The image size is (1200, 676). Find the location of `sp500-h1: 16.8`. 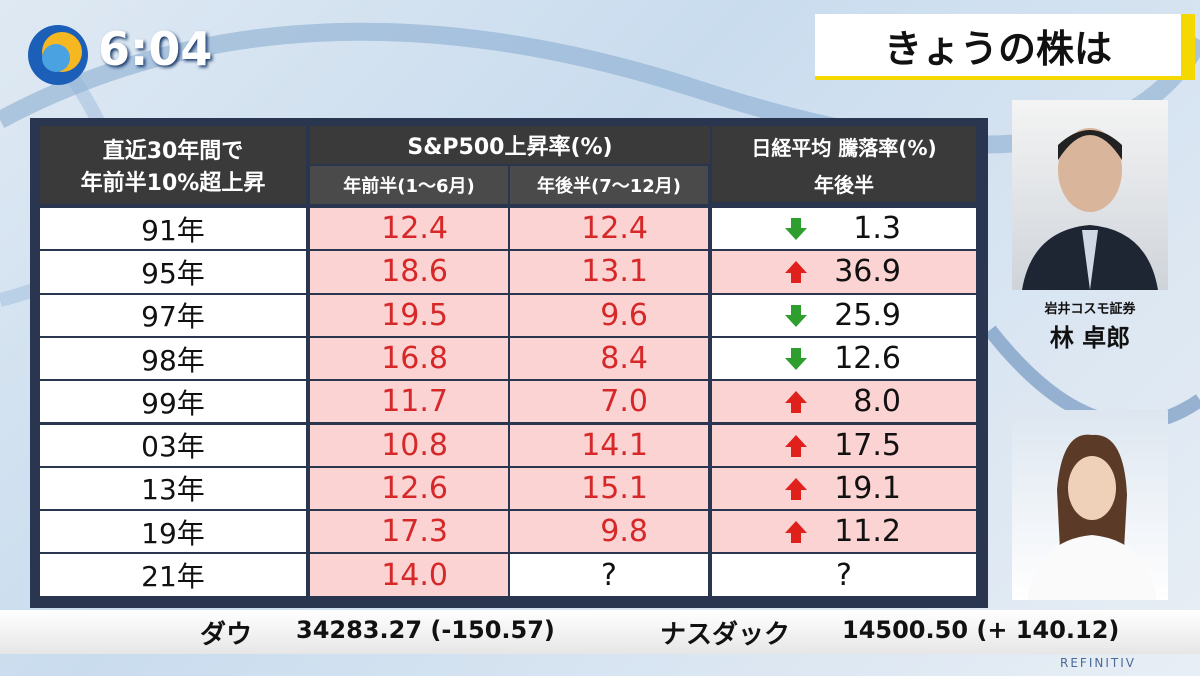

sp500-h1: 16.8 is located at coordinates (409, 358).